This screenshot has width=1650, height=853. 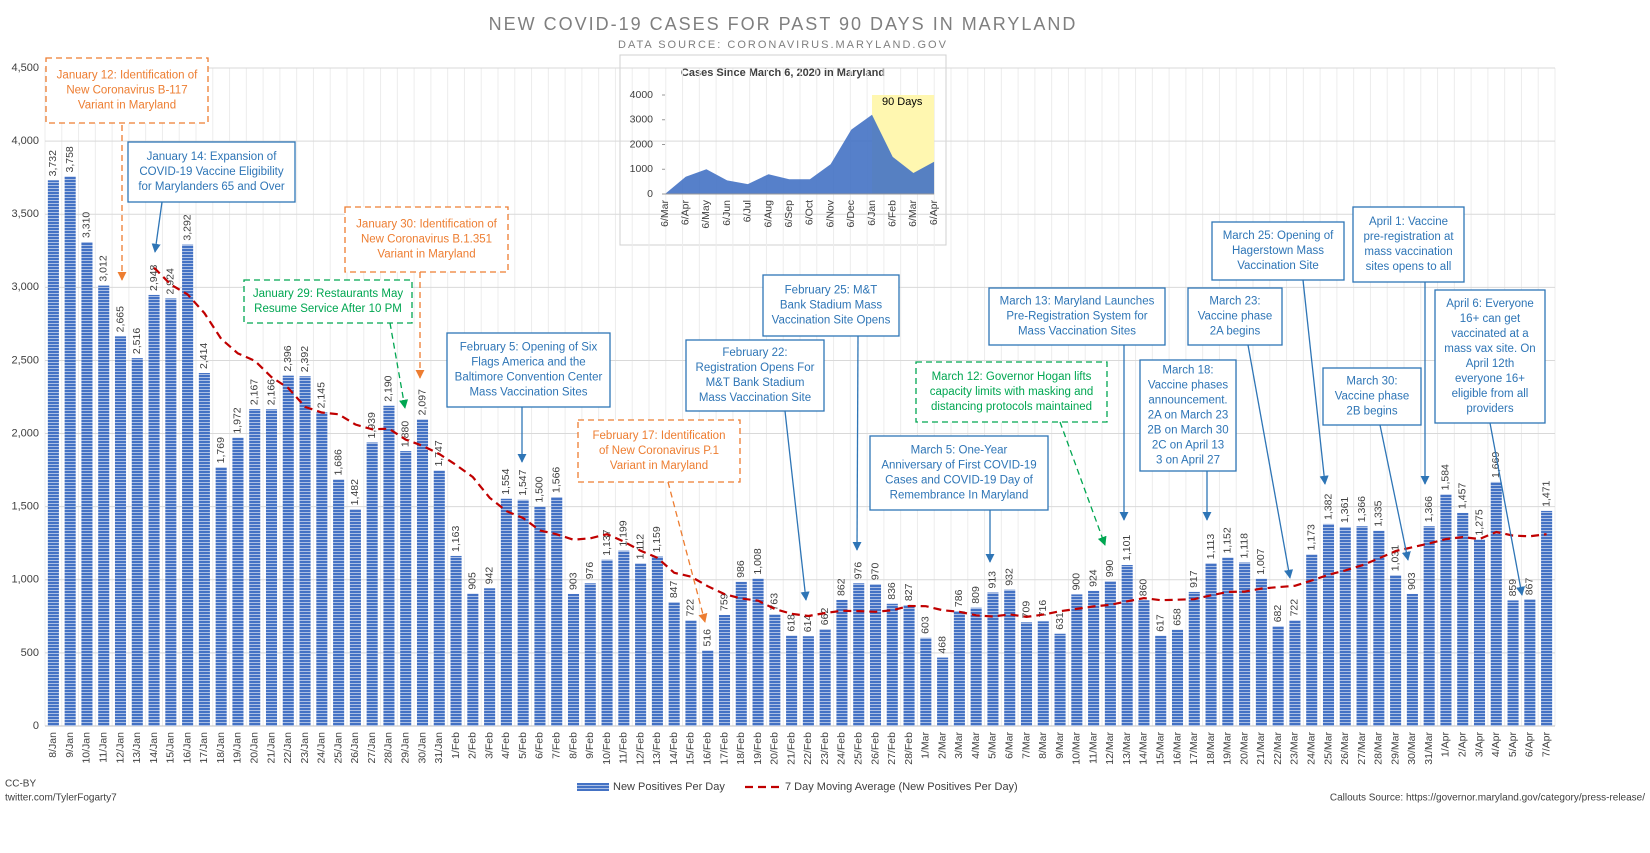 What do you see at coordinates (1490, 379) in the screenshot?
I see `callout-text: everyone 16+` at bounding box center [1490, 379].